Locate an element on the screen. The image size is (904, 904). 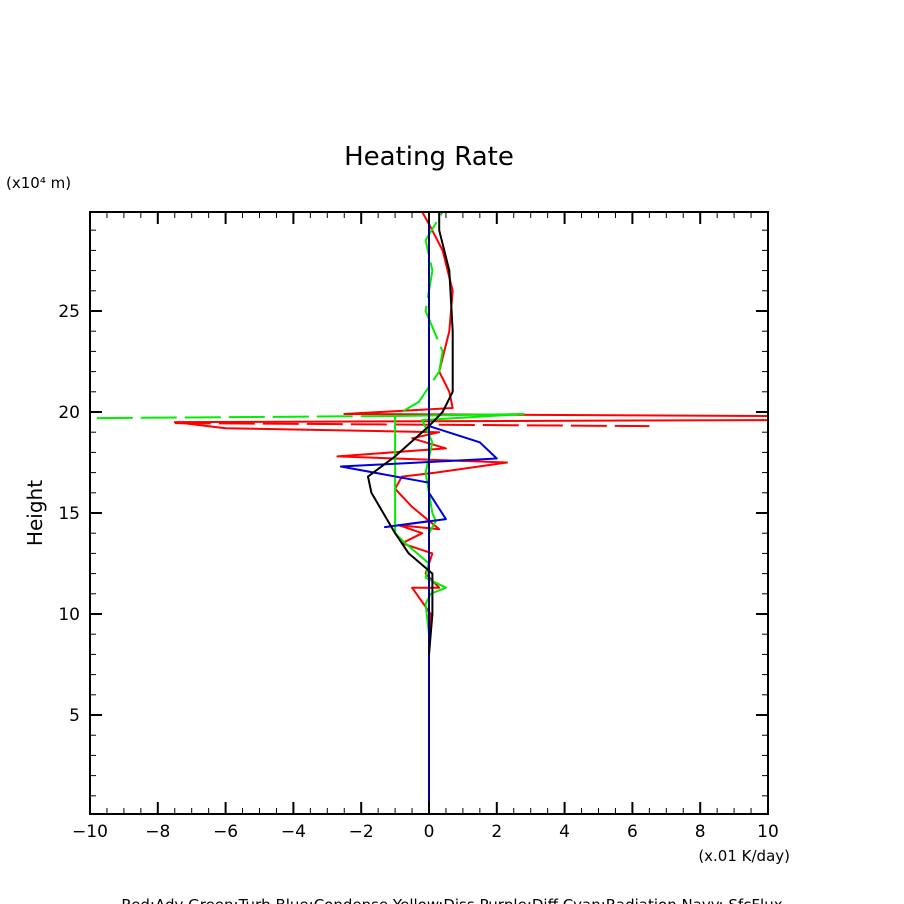
x-tick-label: −4 is located at coordinates (293, 832).